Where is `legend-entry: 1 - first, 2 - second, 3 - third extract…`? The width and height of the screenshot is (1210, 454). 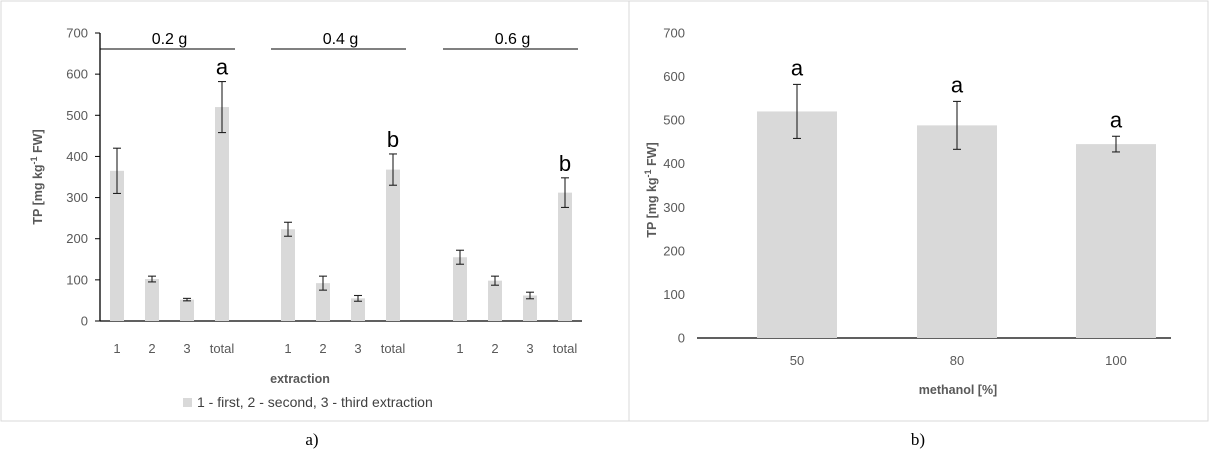 legend-entry: 1 - first, 2 - second, 3 - third extract… is located at coordinates (315, 402).